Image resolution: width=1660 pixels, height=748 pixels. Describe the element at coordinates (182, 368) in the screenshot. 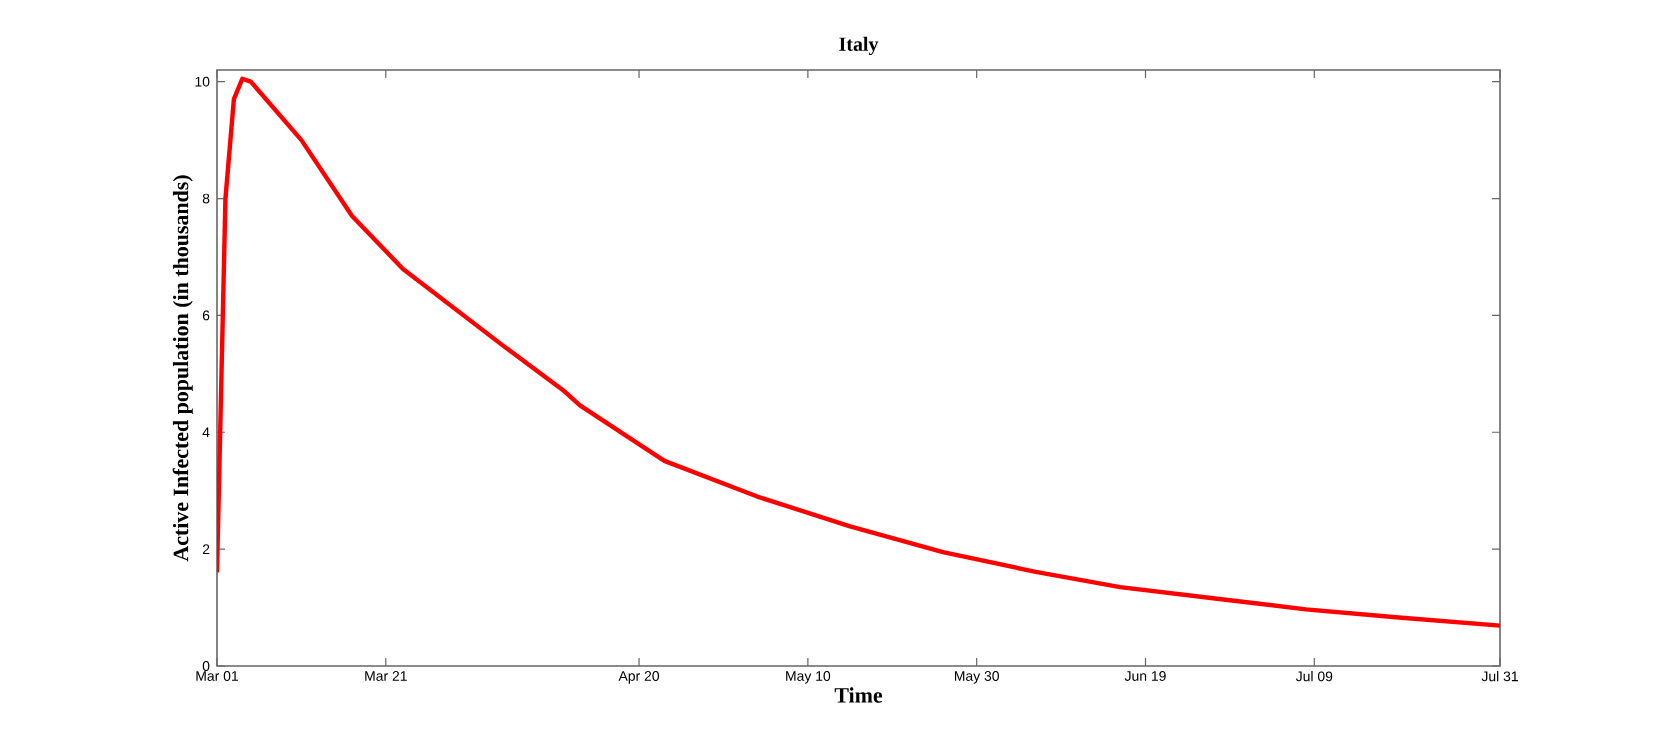

I see `y-axis-title: Active Infected population (in thousands)` at that location.